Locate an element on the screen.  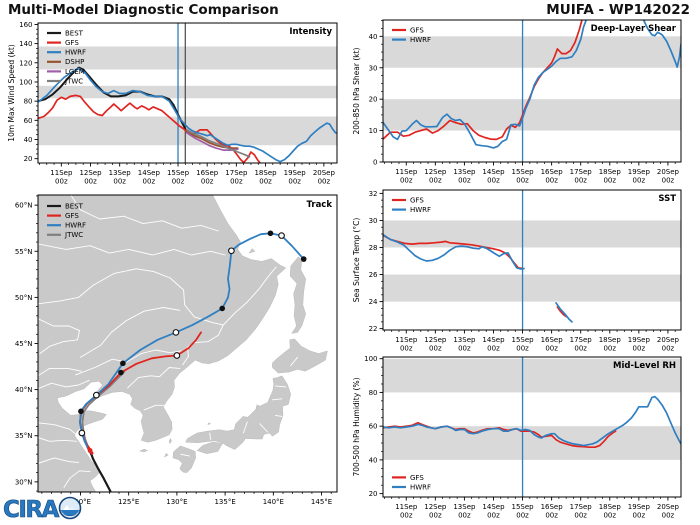
svg-text: 120°E is located at coordinates (80, 502).